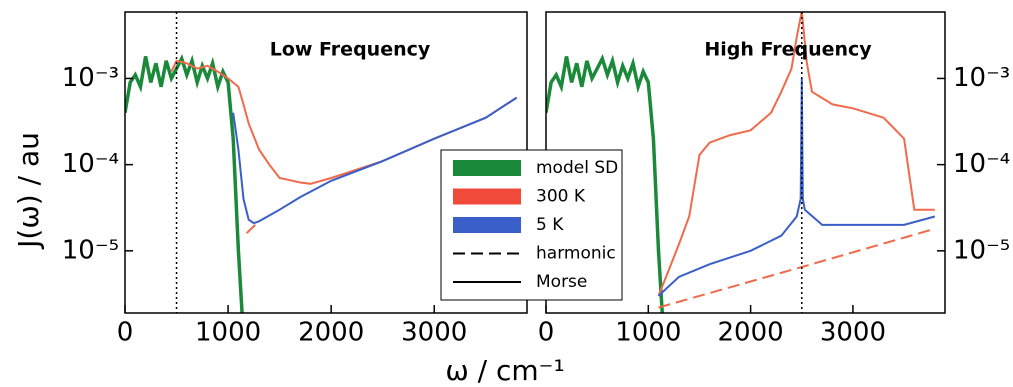 This screenshot has width=1013, height=387. Describe the element at coordinates (577, 168) in the screenshot. I see `legend-label: model SD` at that location.